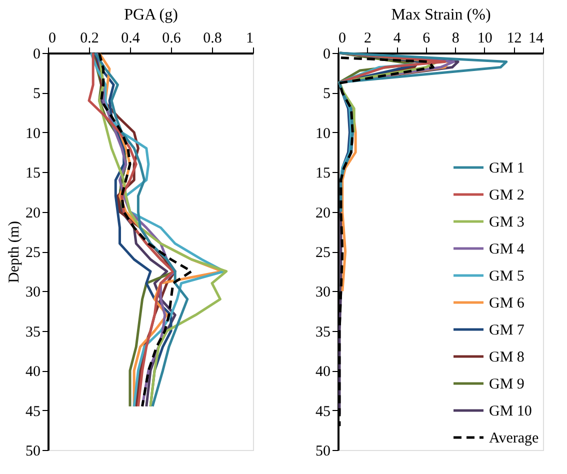  What do you see at coordinates (250, 38) in the screenshot?
I see `x-tick-label: 1` at bounding box center [250, 38].